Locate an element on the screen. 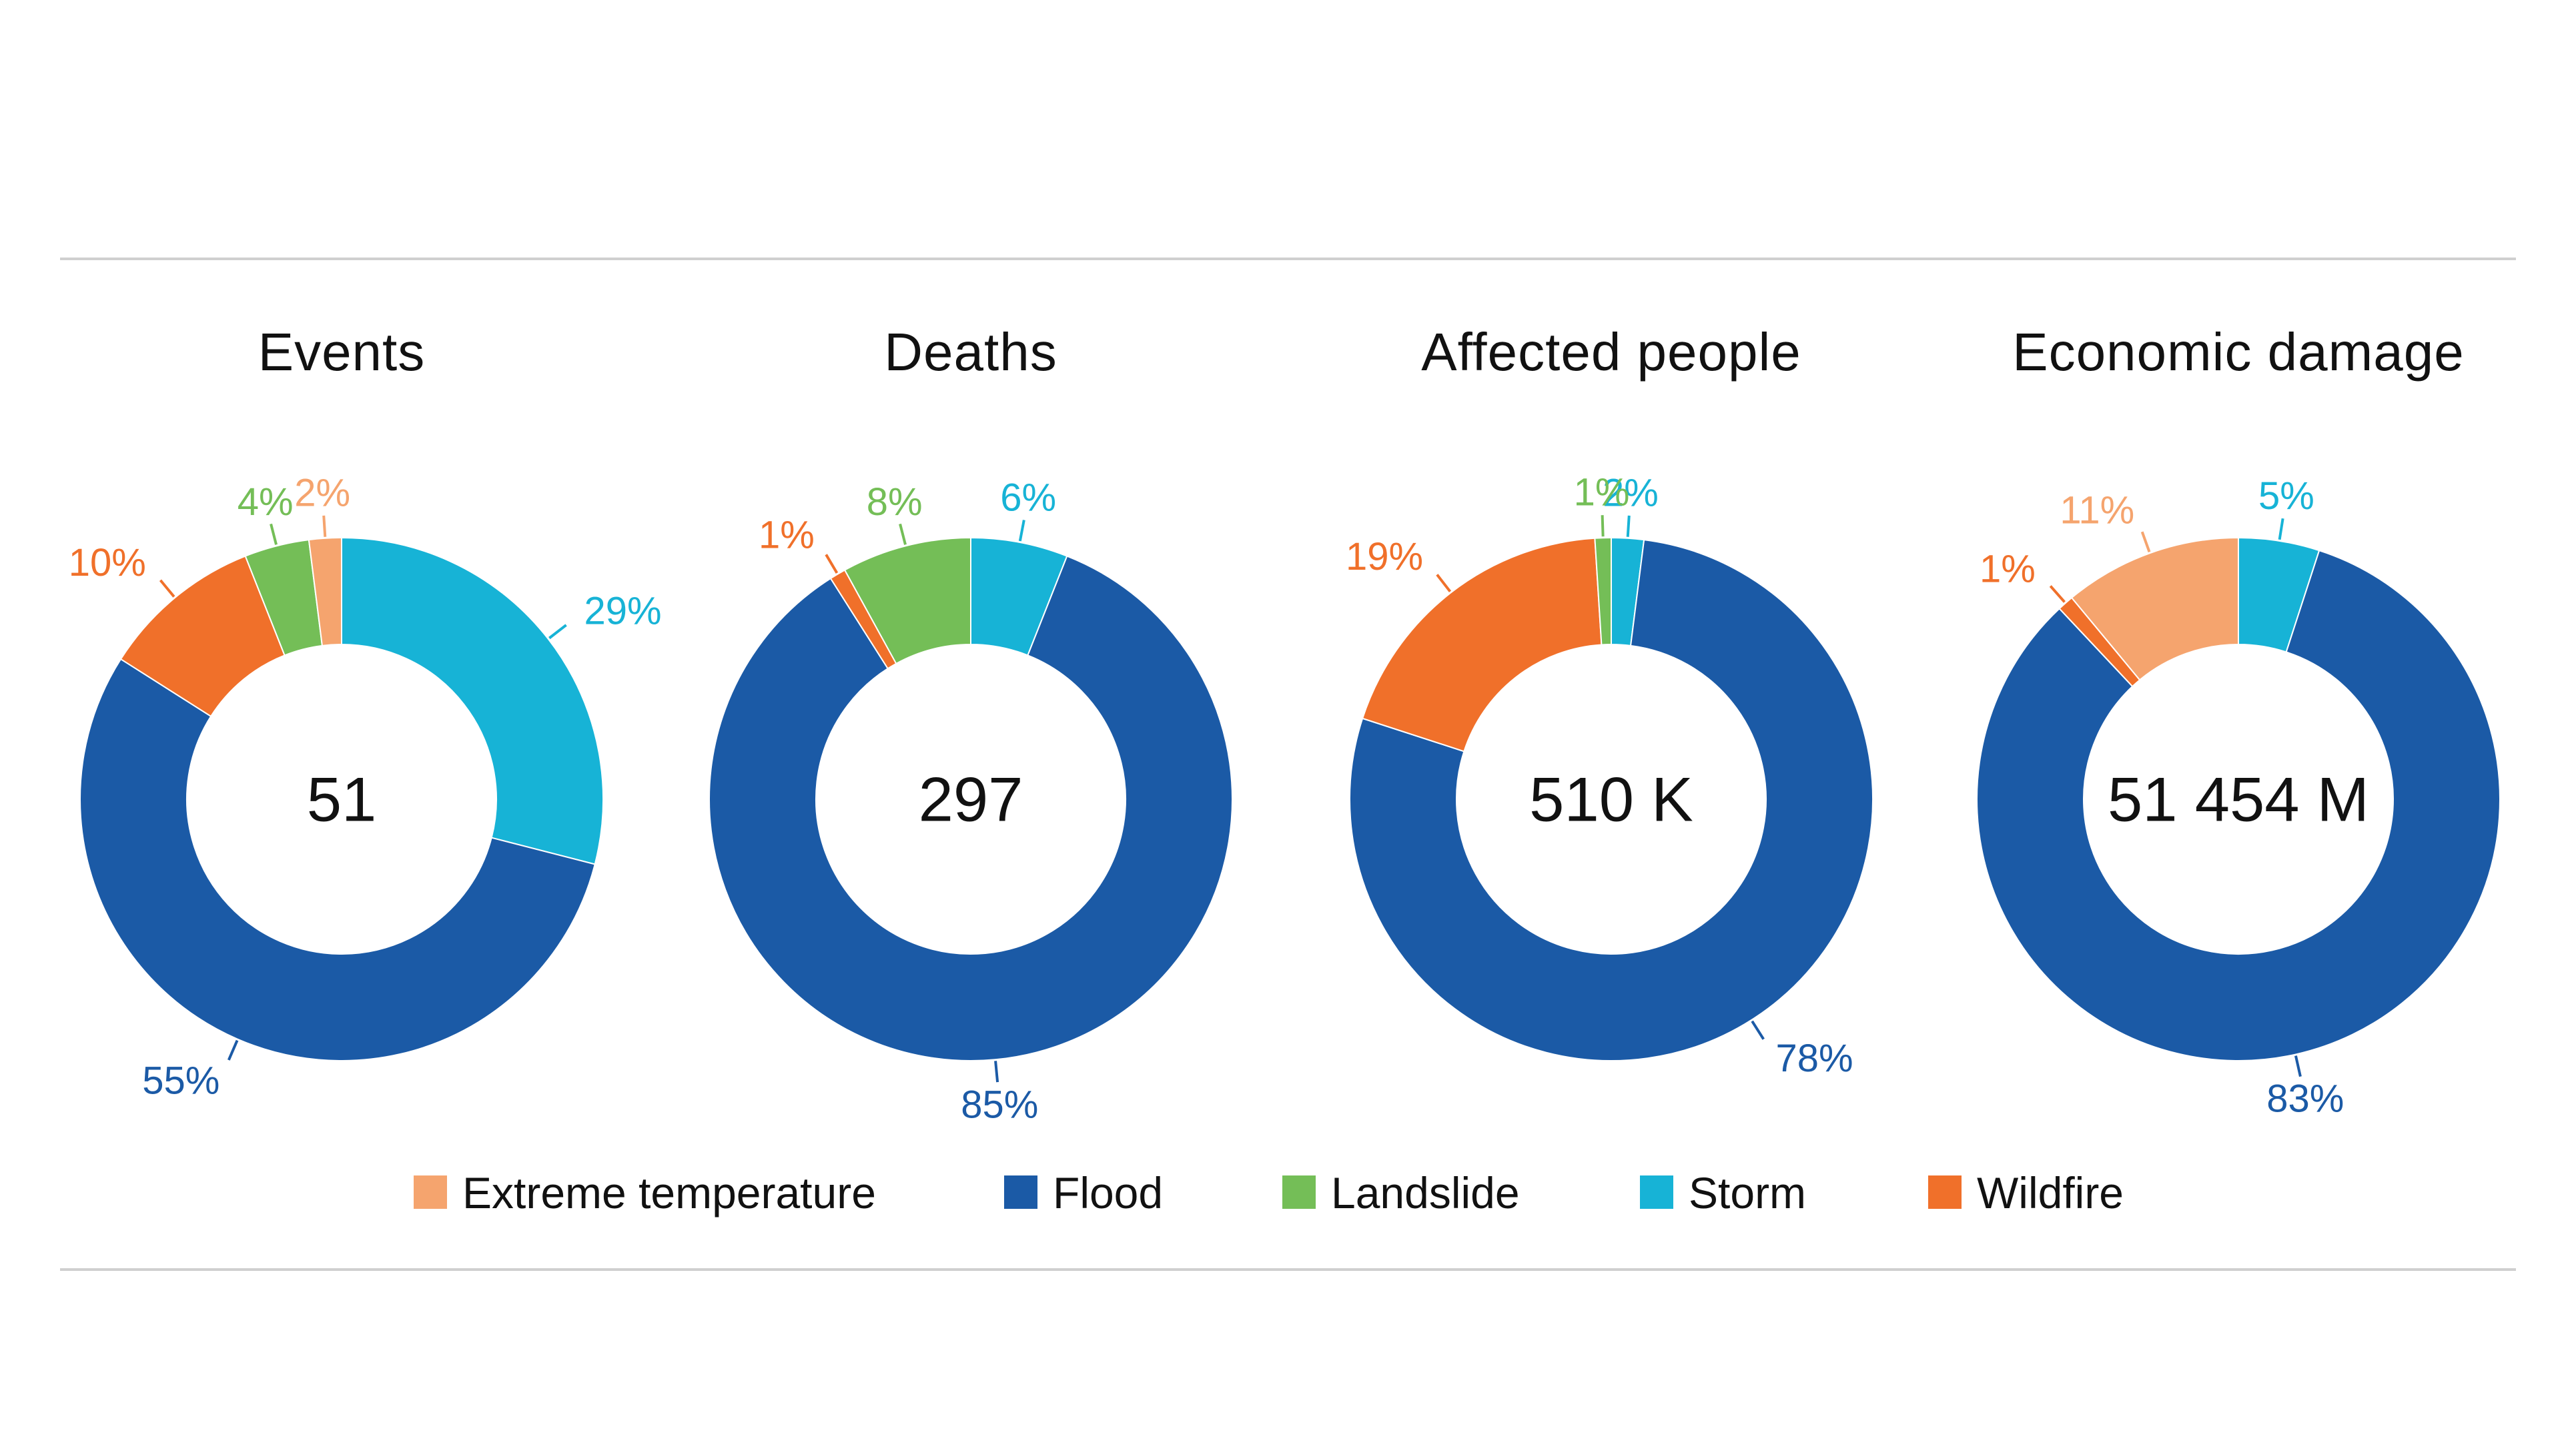  slice-storm is located at coordinates (472, 700).